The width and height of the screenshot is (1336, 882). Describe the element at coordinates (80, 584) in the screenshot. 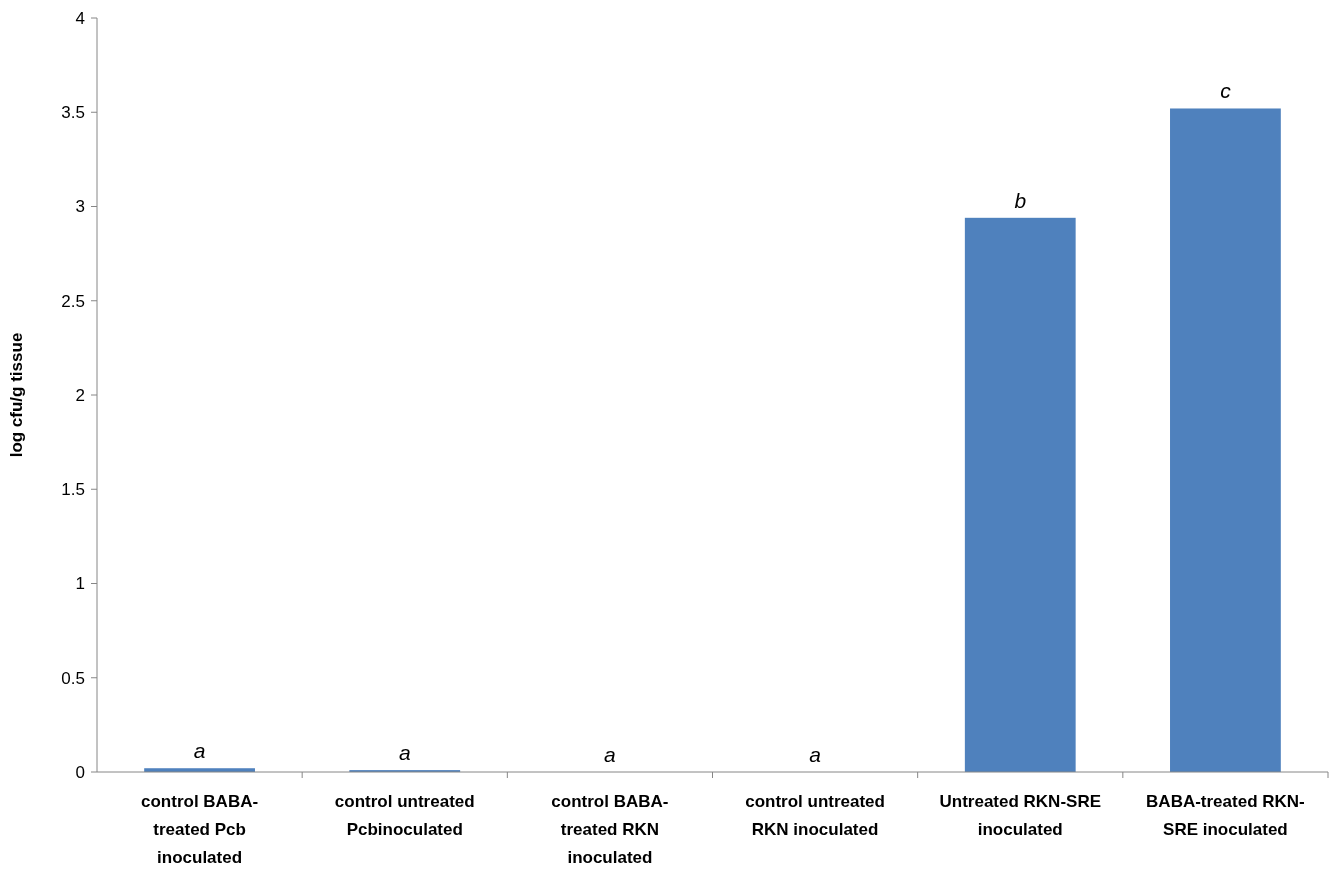

I see `y-tick-label: 1` at that location.